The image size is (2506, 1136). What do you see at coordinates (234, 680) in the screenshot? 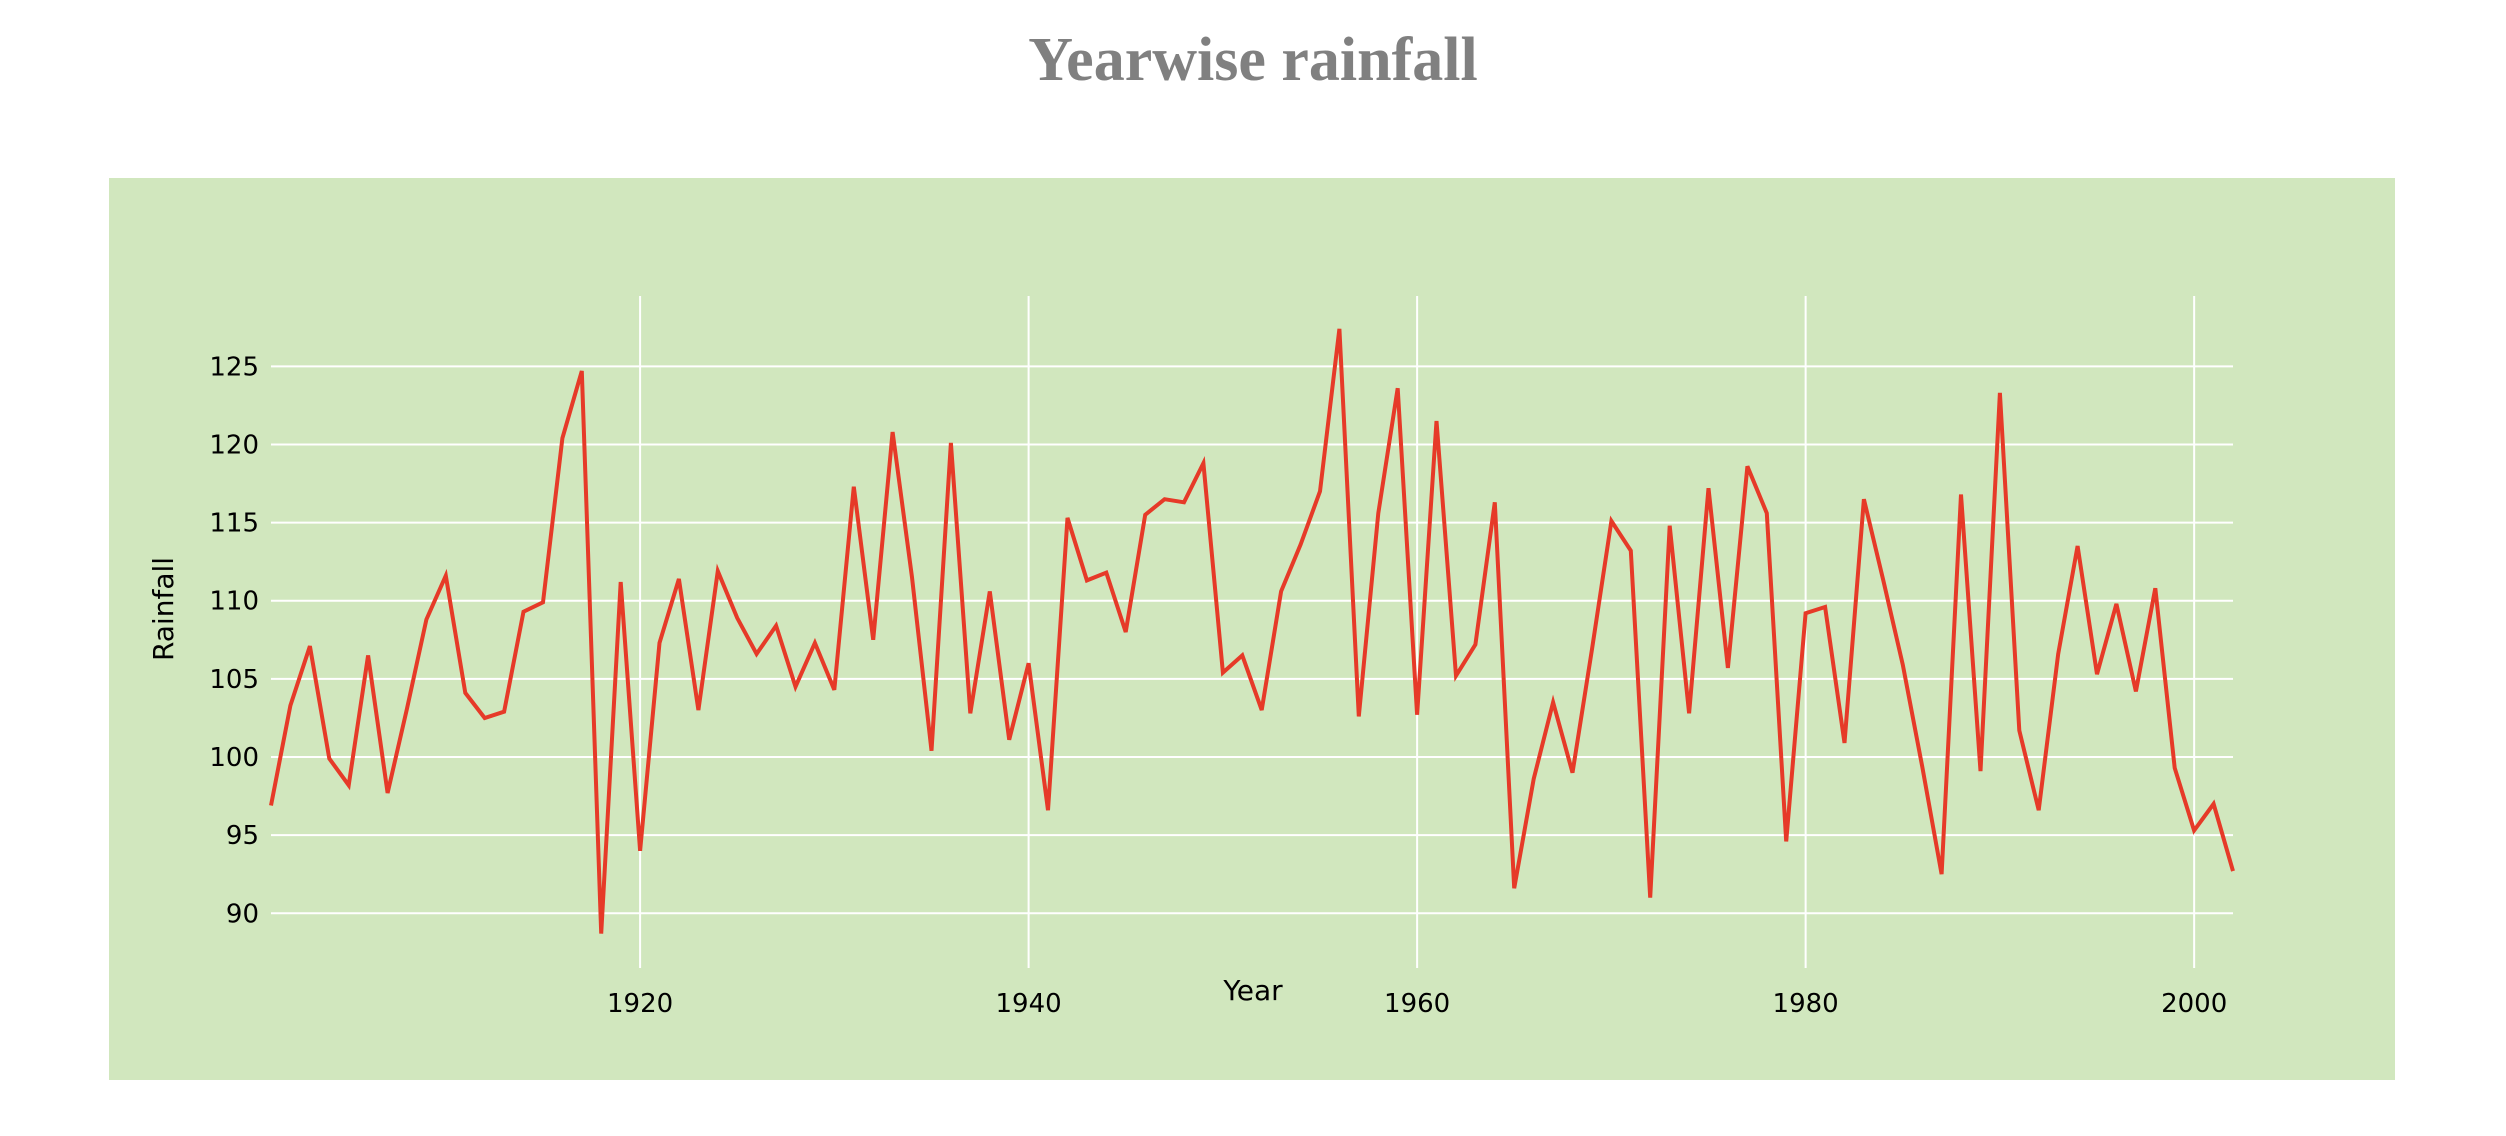
I see `y-tick-label: 105` at bounding box center [234, 680].